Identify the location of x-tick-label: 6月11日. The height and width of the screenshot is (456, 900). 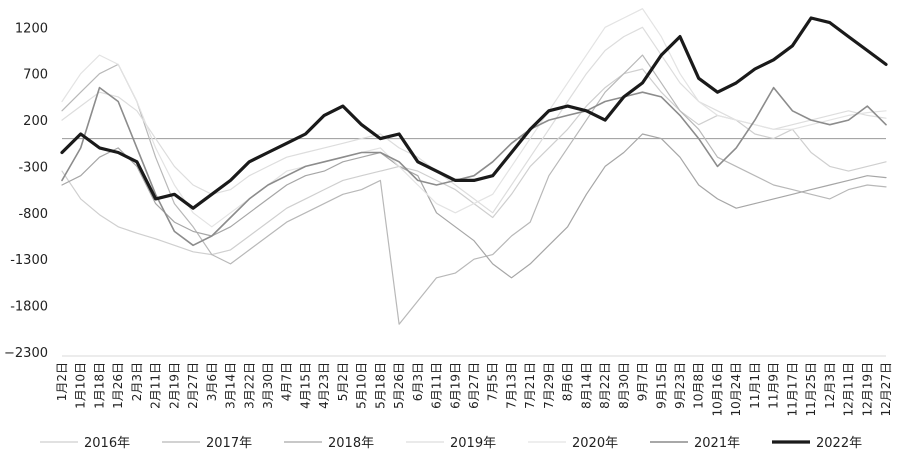
(437, 385).